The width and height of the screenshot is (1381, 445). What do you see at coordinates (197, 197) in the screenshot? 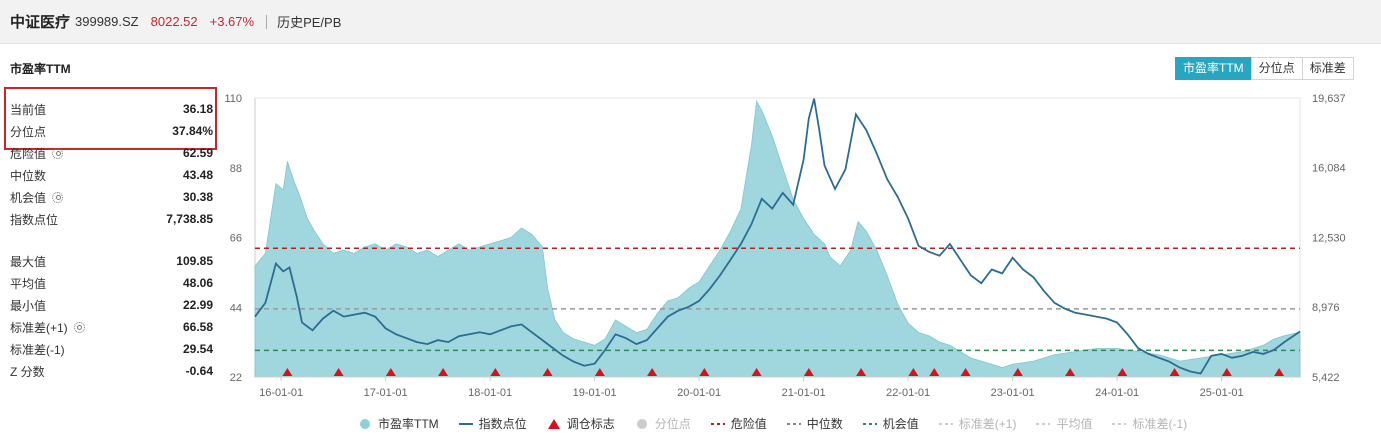
I see `stat-value: 30.38` at bounding box center [197, 197].